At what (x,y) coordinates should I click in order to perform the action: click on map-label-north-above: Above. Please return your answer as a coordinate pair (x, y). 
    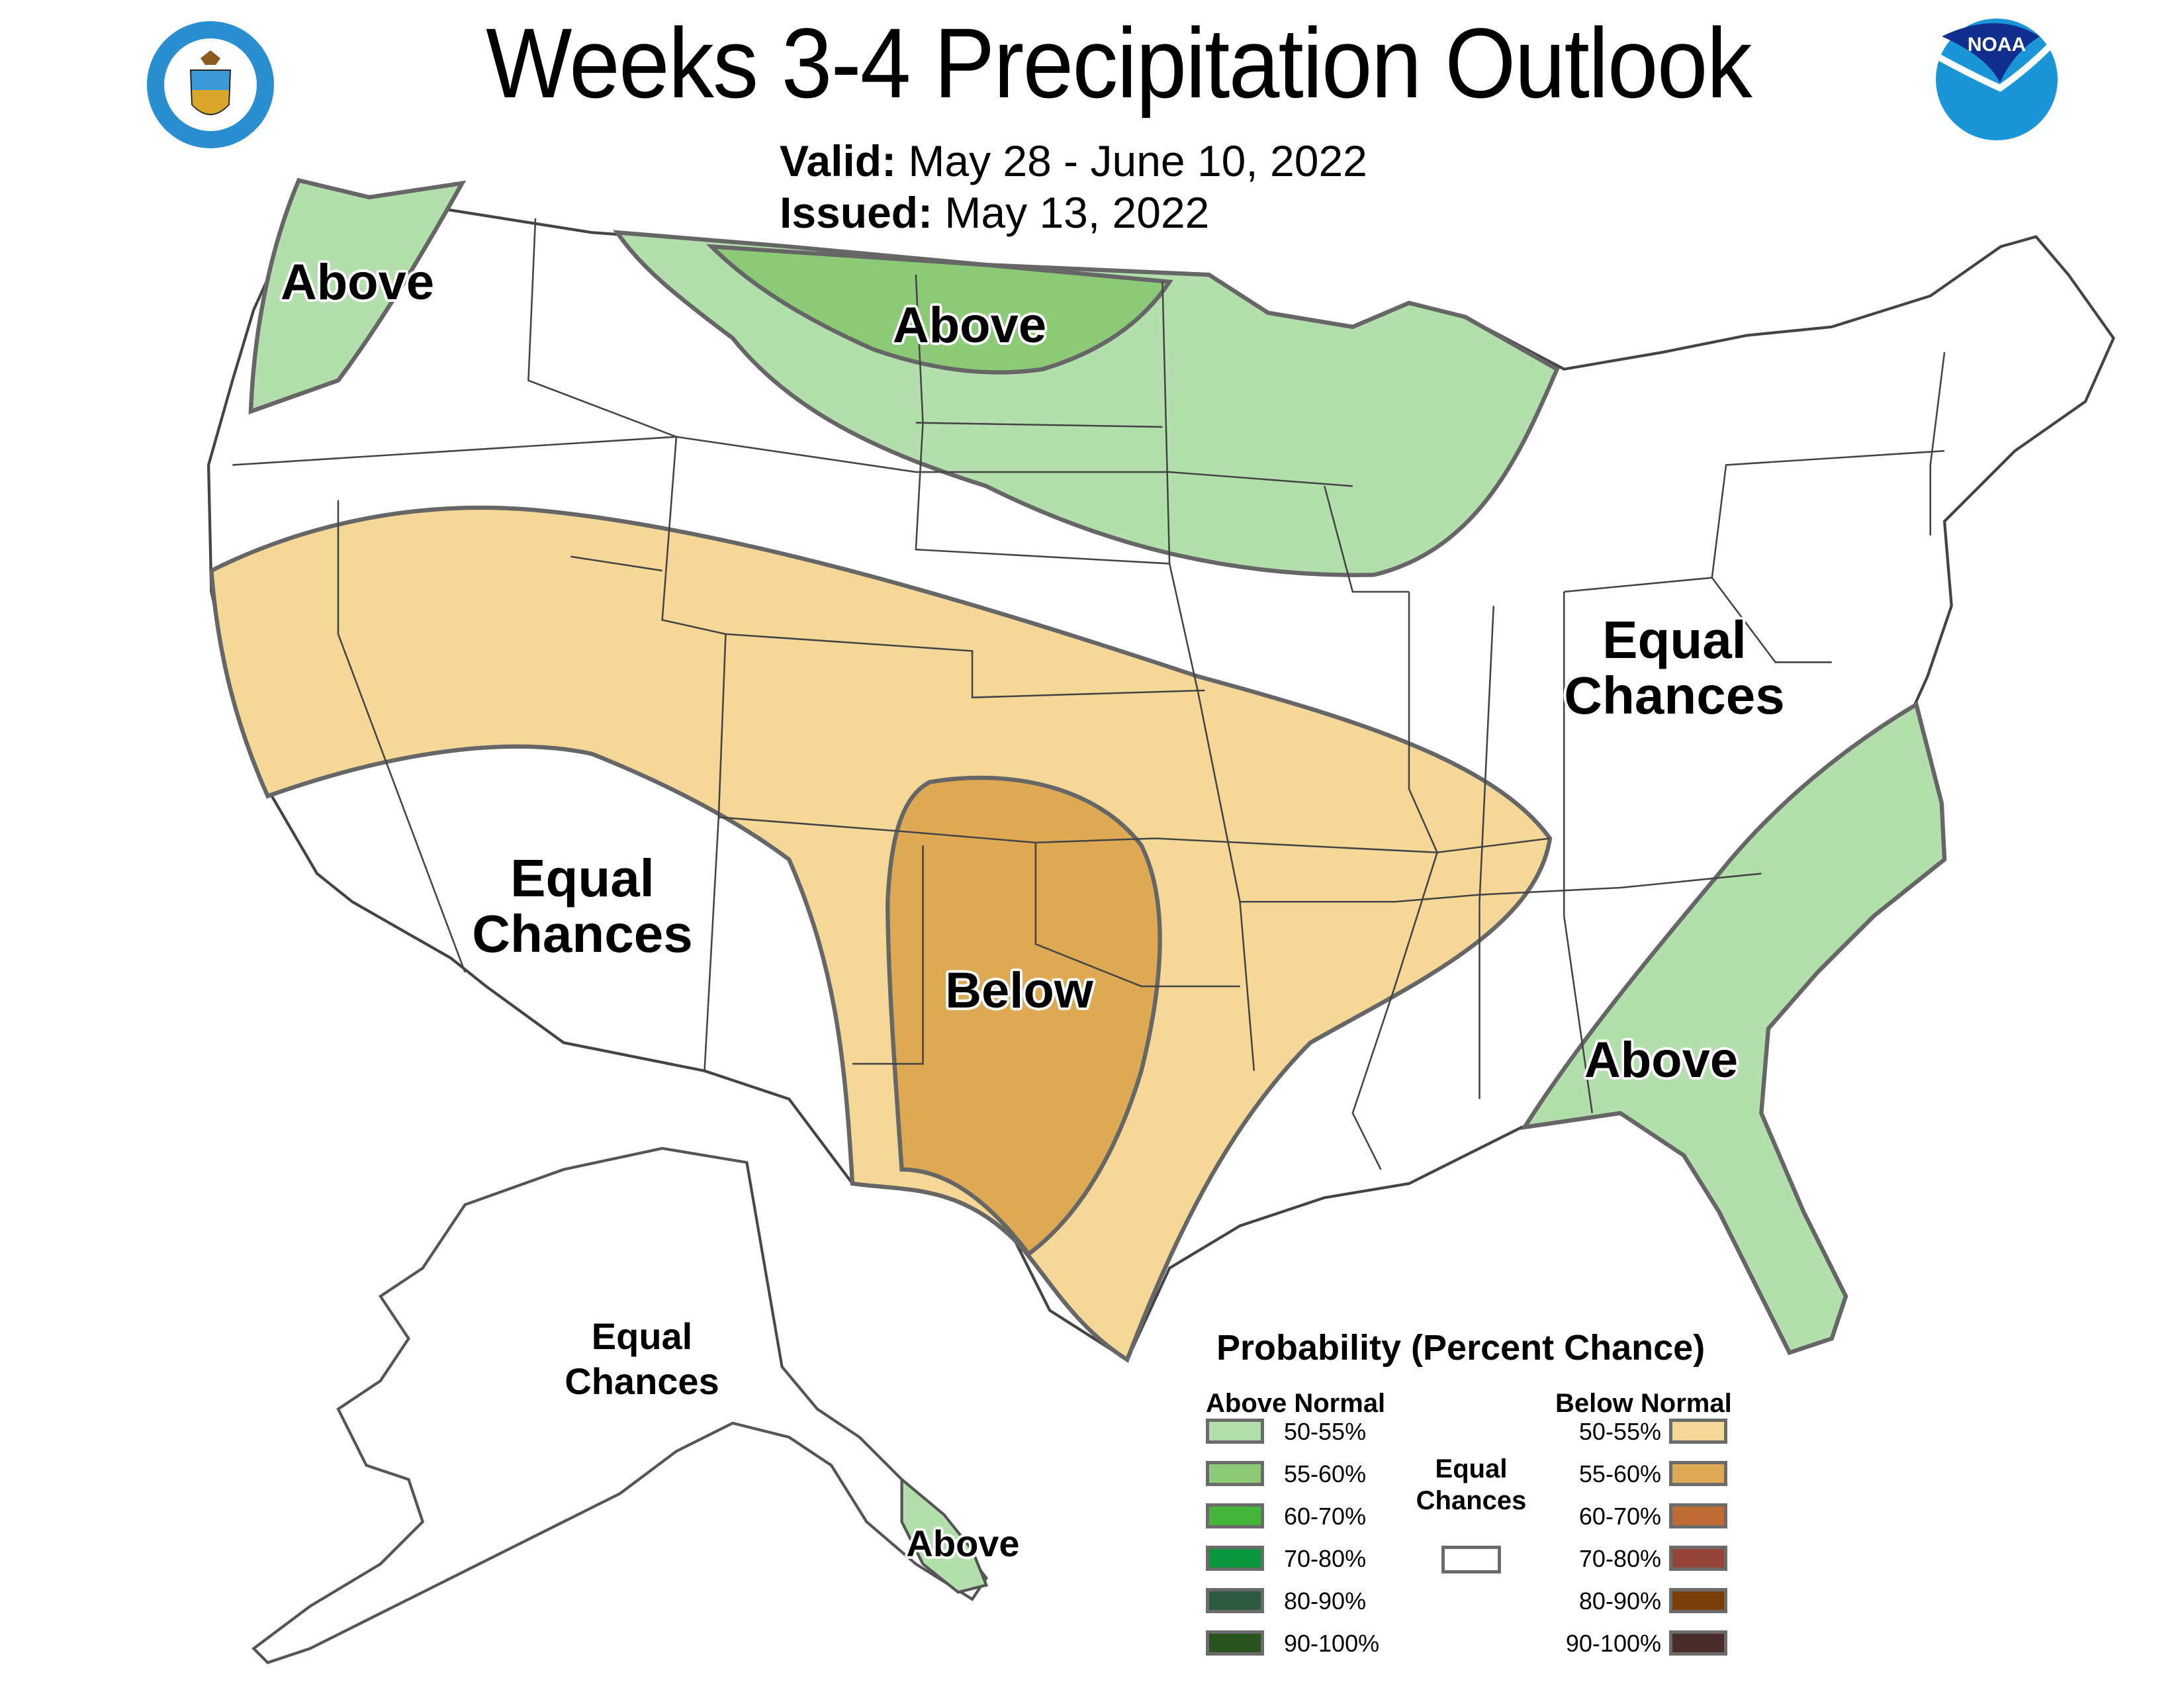
    Looking at the image, I should click on (970, 325).